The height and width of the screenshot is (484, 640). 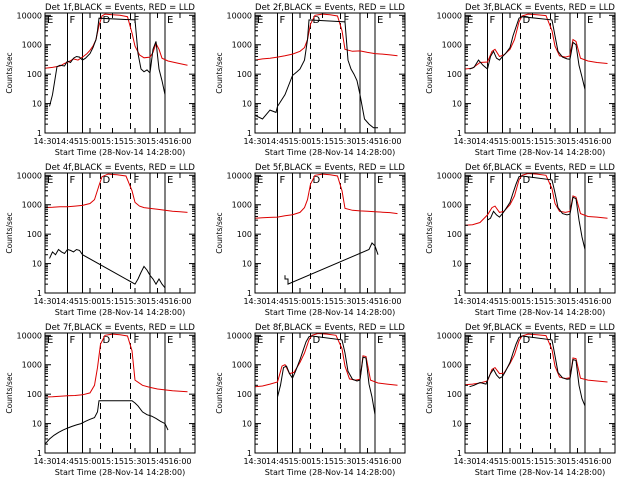 I want to click on panel-title: Det 3f,BLACK = Events, RED = LLD, so click(x=540, y=8).